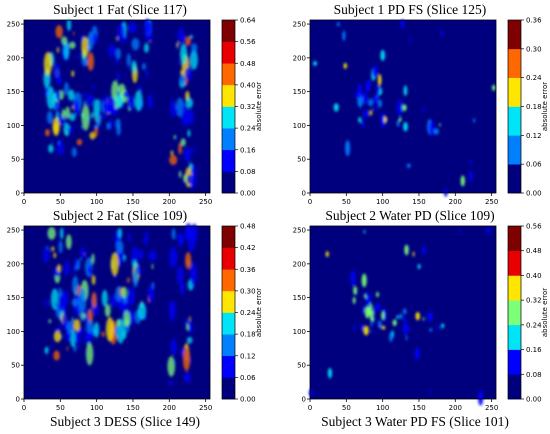 This screenshot has width=550, height=434. I want to click on panel-title-2: Subject 1 PD FS (Slice 125), so click(410, 9).